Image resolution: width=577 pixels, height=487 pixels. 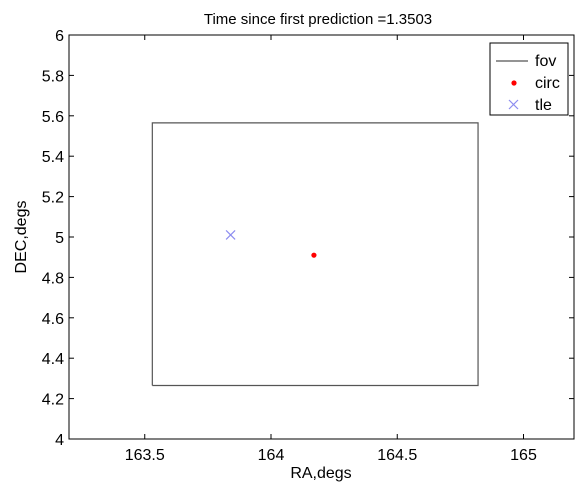 What do you see at coordinates (53, 76) in the screenshot?
I see `y-tick-label: 5.8` at bounding box center [53, 76].